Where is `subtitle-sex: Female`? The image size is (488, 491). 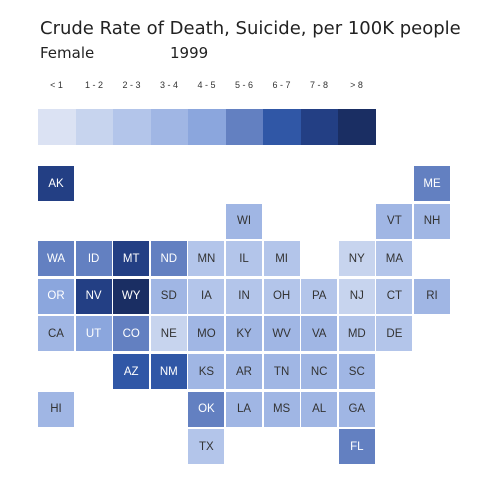
subtitle-sex: Female is located at coordinates (67, 53).